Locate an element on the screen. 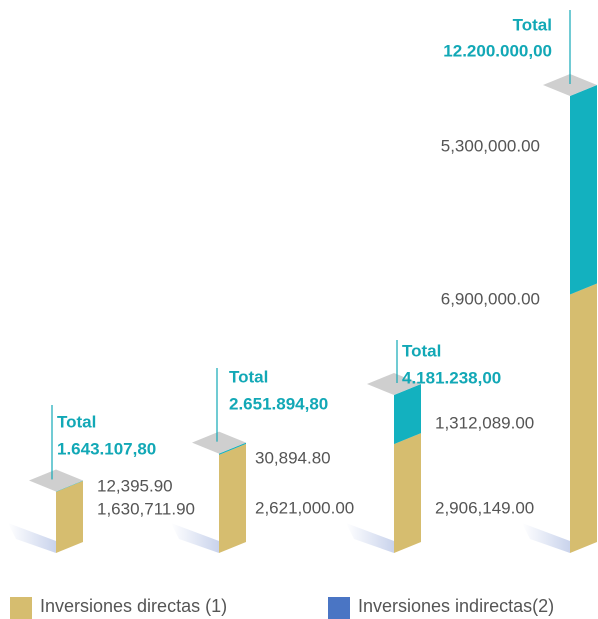  value-label: 12,395.90 is located at coordinates (135, 485).